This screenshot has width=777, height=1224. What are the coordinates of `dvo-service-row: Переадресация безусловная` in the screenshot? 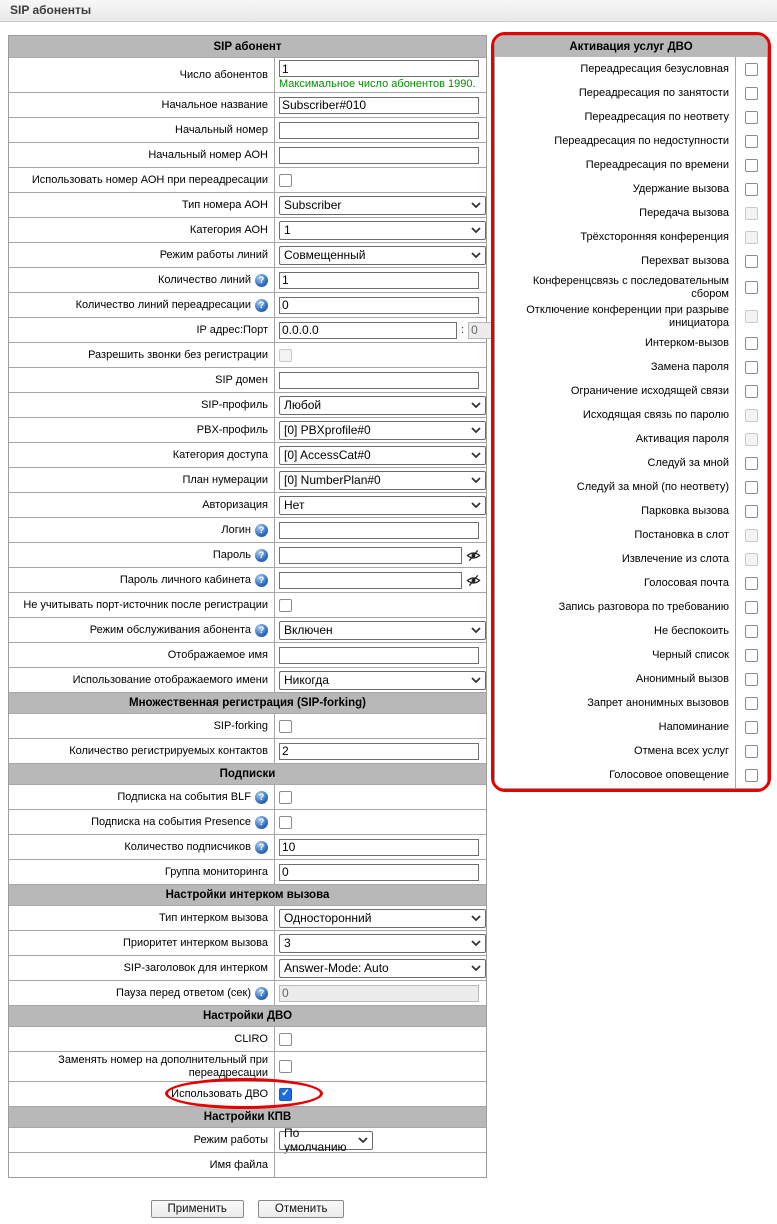 It's located at (631, 69).